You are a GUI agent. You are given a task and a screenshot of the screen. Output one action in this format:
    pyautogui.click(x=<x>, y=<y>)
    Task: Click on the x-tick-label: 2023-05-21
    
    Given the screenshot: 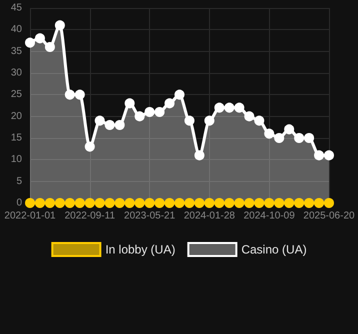 What is the action you would take?
    pyautogui.click(x=150, y=216)
    